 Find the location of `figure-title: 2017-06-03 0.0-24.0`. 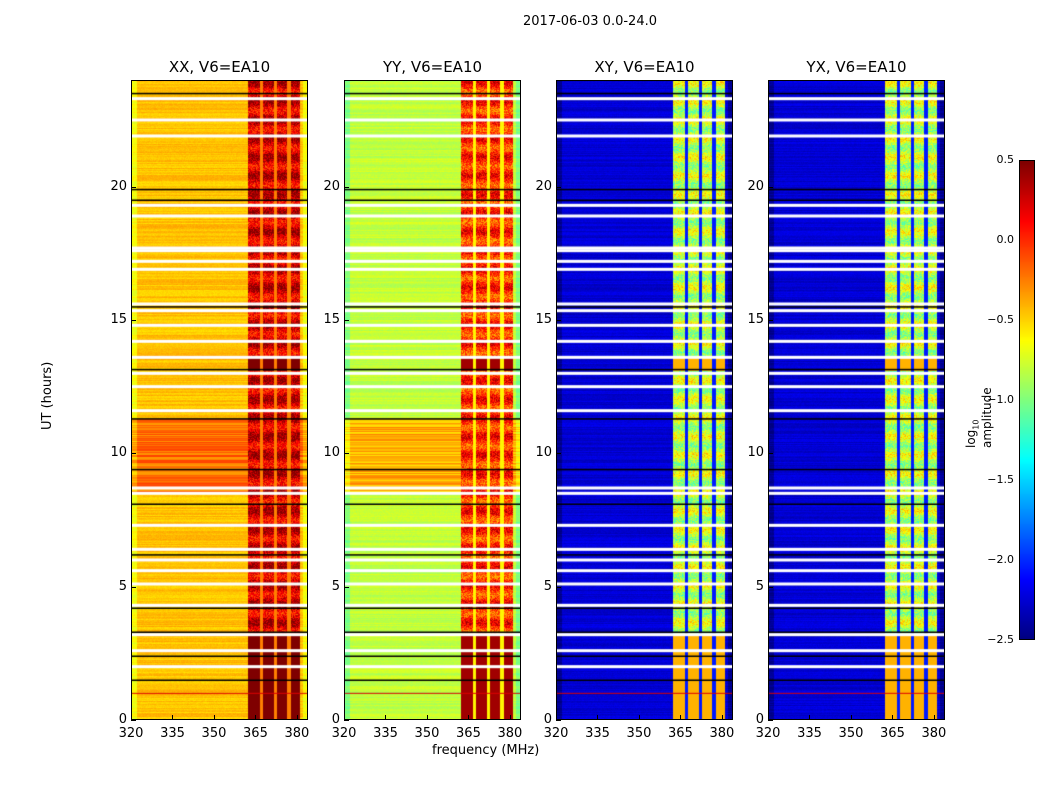

figure-title: 2017-06-03 0.0-24.0 is located at coordinates (590, 21).